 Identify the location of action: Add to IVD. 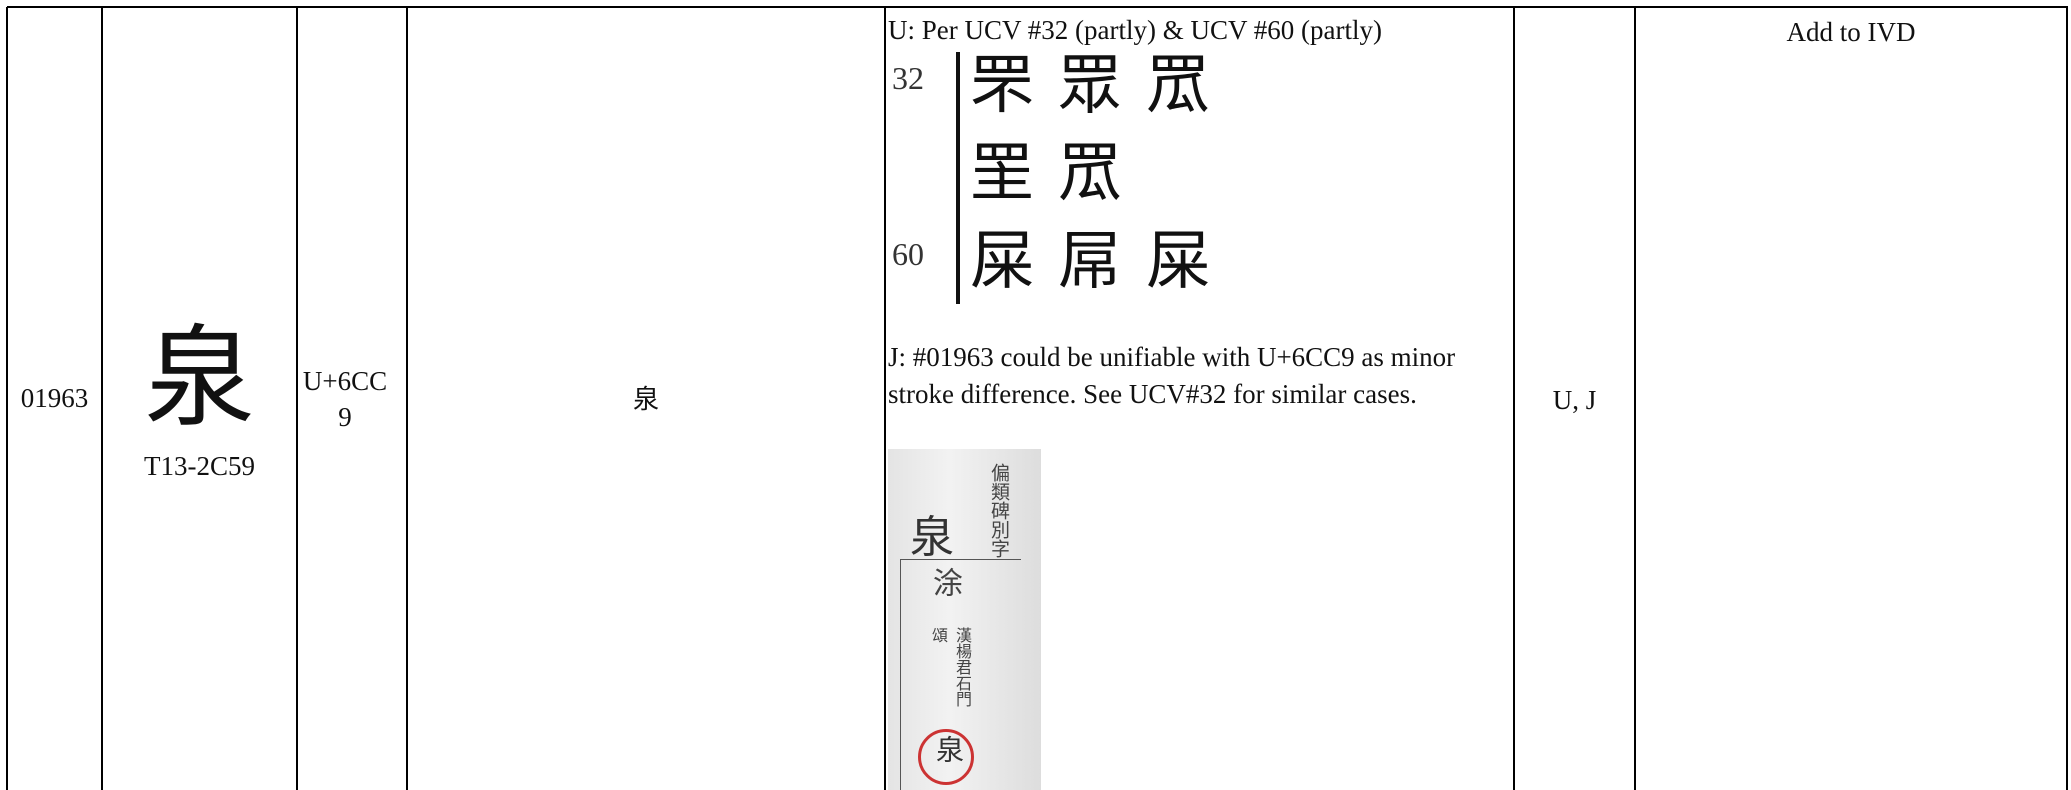
(1851, 32).